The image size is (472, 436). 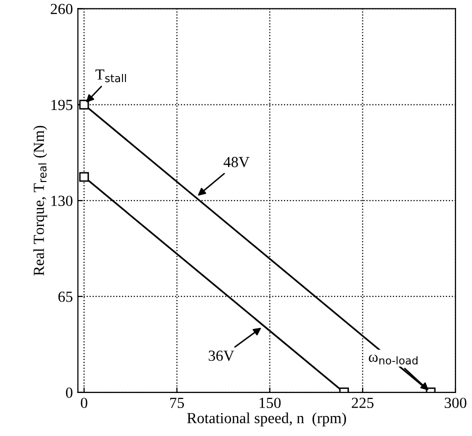 What do you see at coordinates (61, 201) in the screenshot?
I see `y-tick-label: 130` at bounding box center [61, 201].